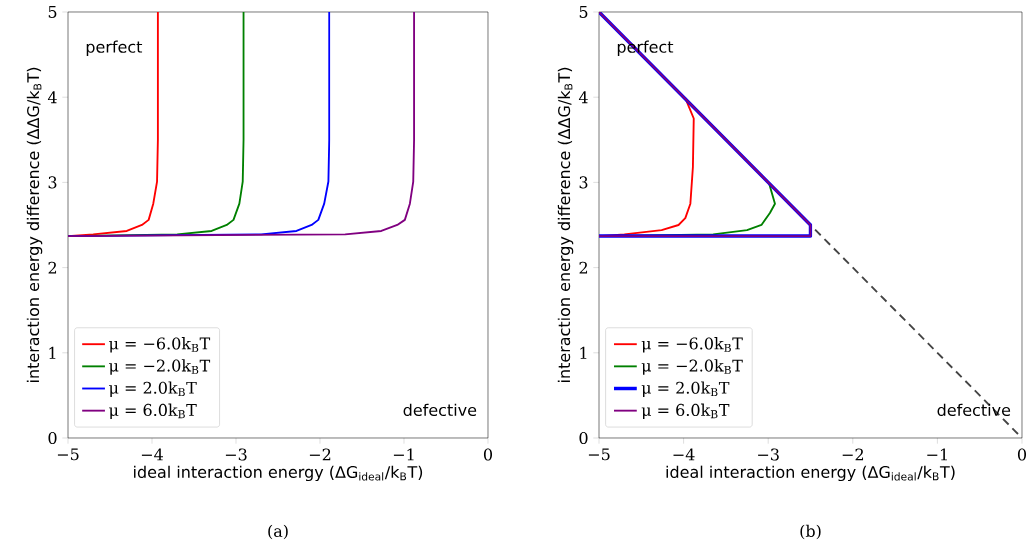 Image resolution: width=1029 pixels, height=552 pixels. What do you see at coordinates (278, 532) in the screenshot?
I see `text: (a)` at bounding box center [278, 532].